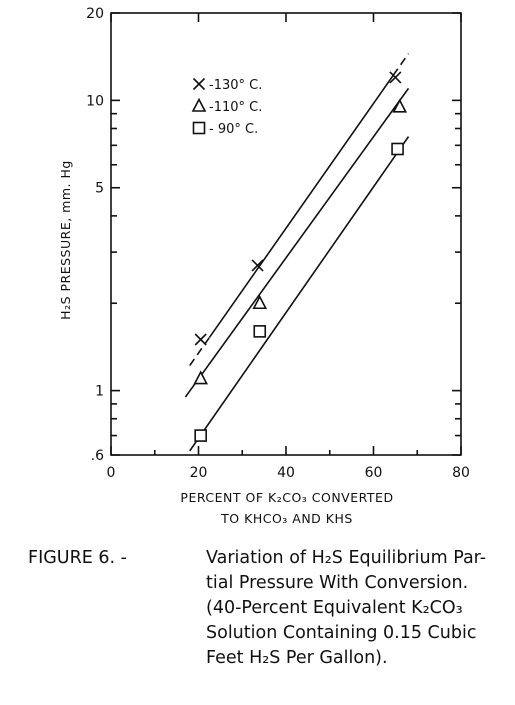 Image resolution: width=515 pixels, height=705 pixels. I want to click on fit-line-dashed-end, so click(401, 64).